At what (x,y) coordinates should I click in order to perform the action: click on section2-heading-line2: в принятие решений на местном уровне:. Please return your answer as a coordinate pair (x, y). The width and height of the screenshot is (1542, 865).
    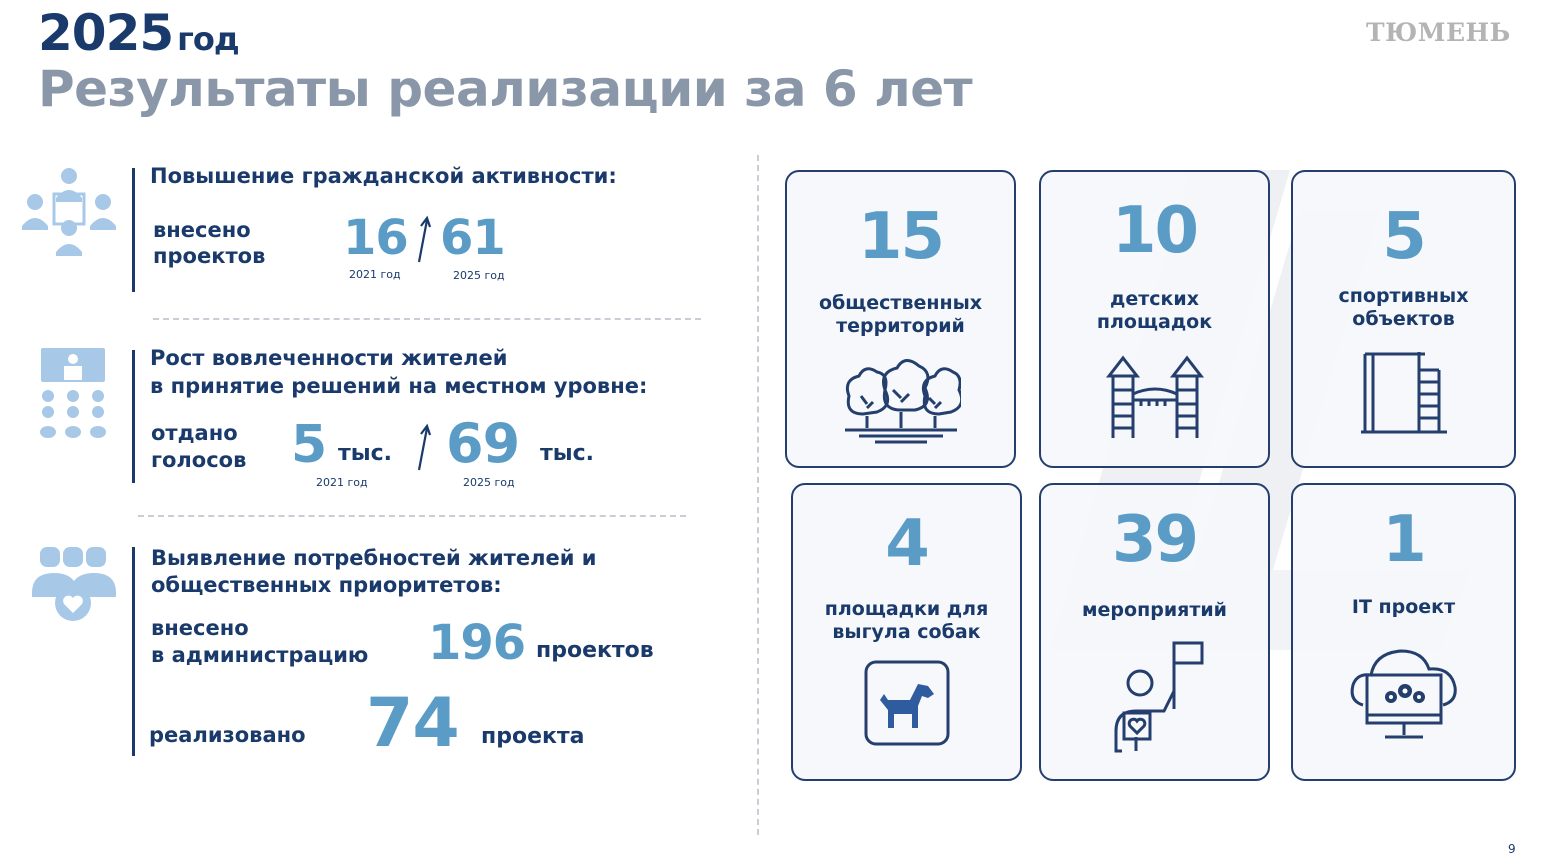
    Looking at the image, I should click on (399, 386).